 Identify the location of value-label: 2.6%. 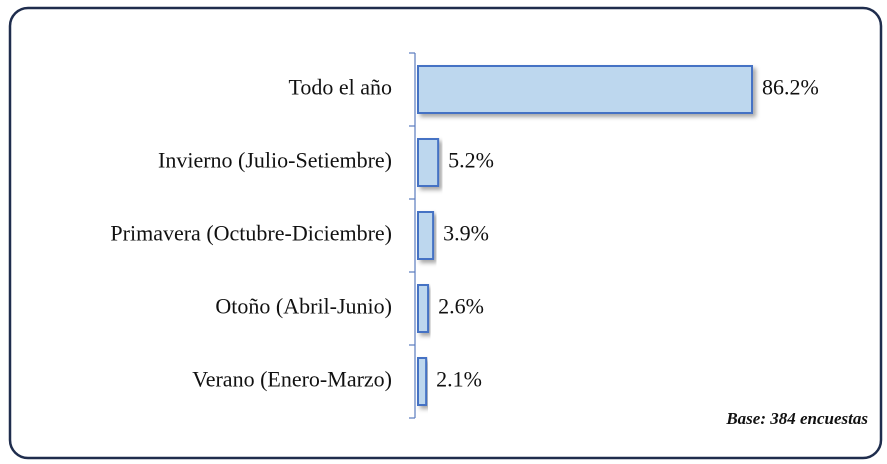
(461, 306).